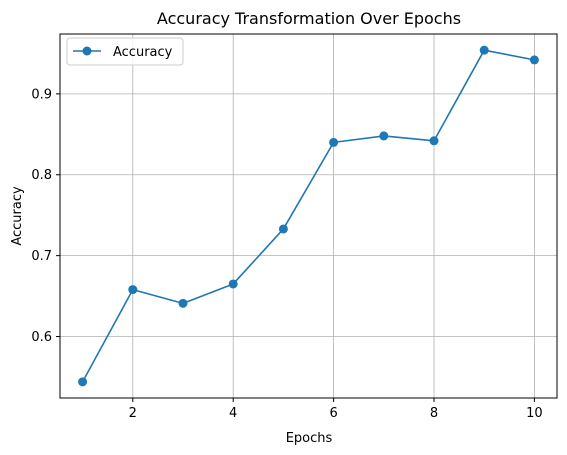 The height and width of the screenshot is (455, 567). Describe the element at coordinates (233, 413) in the screenshot. I see `x-tick-label: 4` at that location.